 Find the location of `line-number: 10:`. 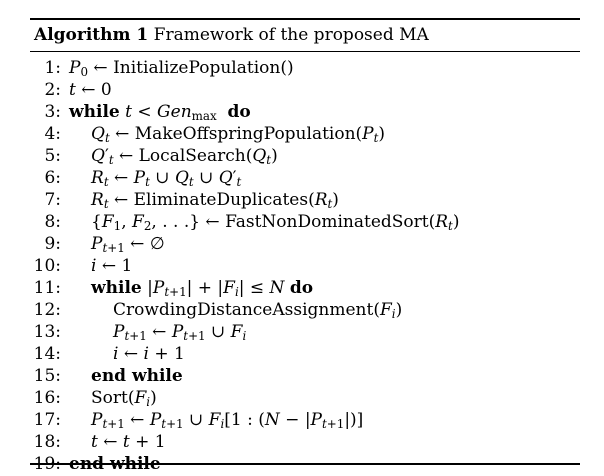

line-number: 10: is located at coordinates (47, 266).